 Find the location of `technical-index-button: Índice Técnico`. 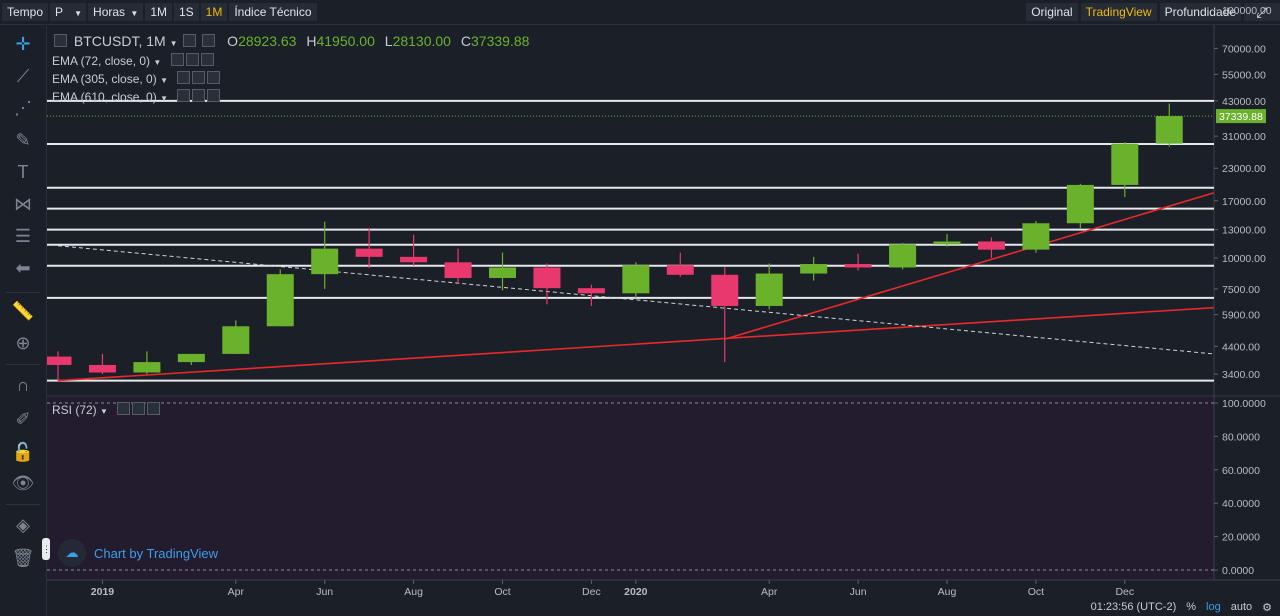

technical-index-button: Índice Técnico is located at coordinates (273, 12).